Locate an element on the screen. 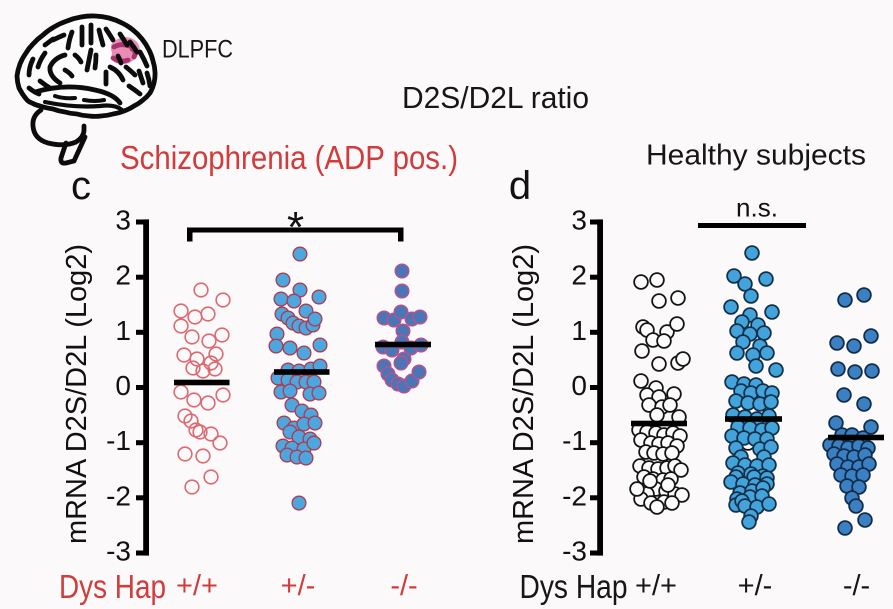  svg-text: Schizophrenia (ADP pos.) is located at coordinates (289, 157).